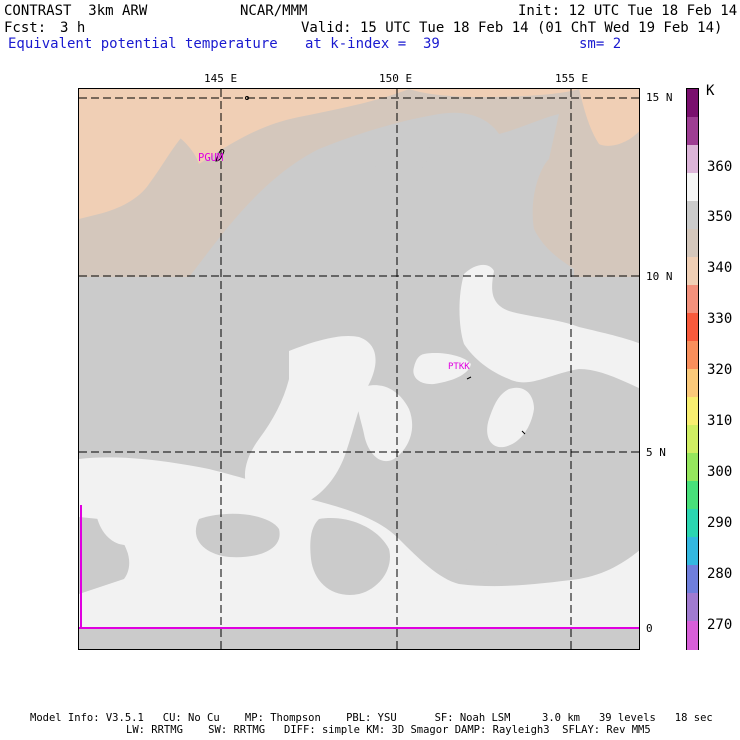 The height and width of the screenshot is (740, 740). What do you see at coordinates (572, 78) in the screenshot?
I see `lon-label-155: 155 E` at bounding box center [572, 78].